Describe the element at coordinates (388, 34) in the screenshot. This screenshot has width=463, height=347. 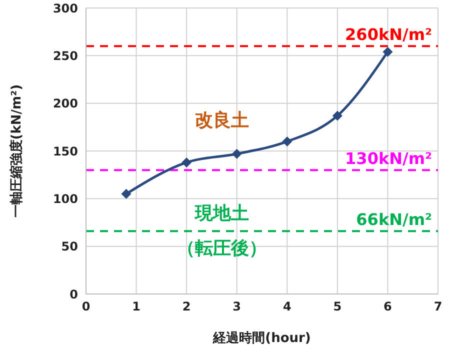
I see `ref-line-label: 260kN/m²` at that location.